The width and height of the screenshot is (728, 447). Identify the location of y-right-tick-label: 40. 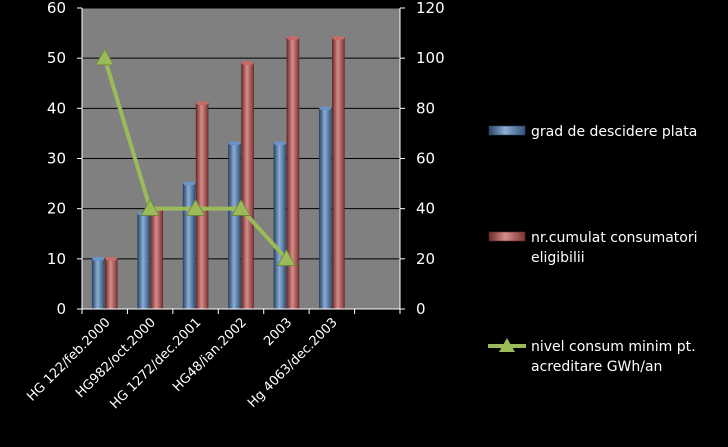
(425, 209).